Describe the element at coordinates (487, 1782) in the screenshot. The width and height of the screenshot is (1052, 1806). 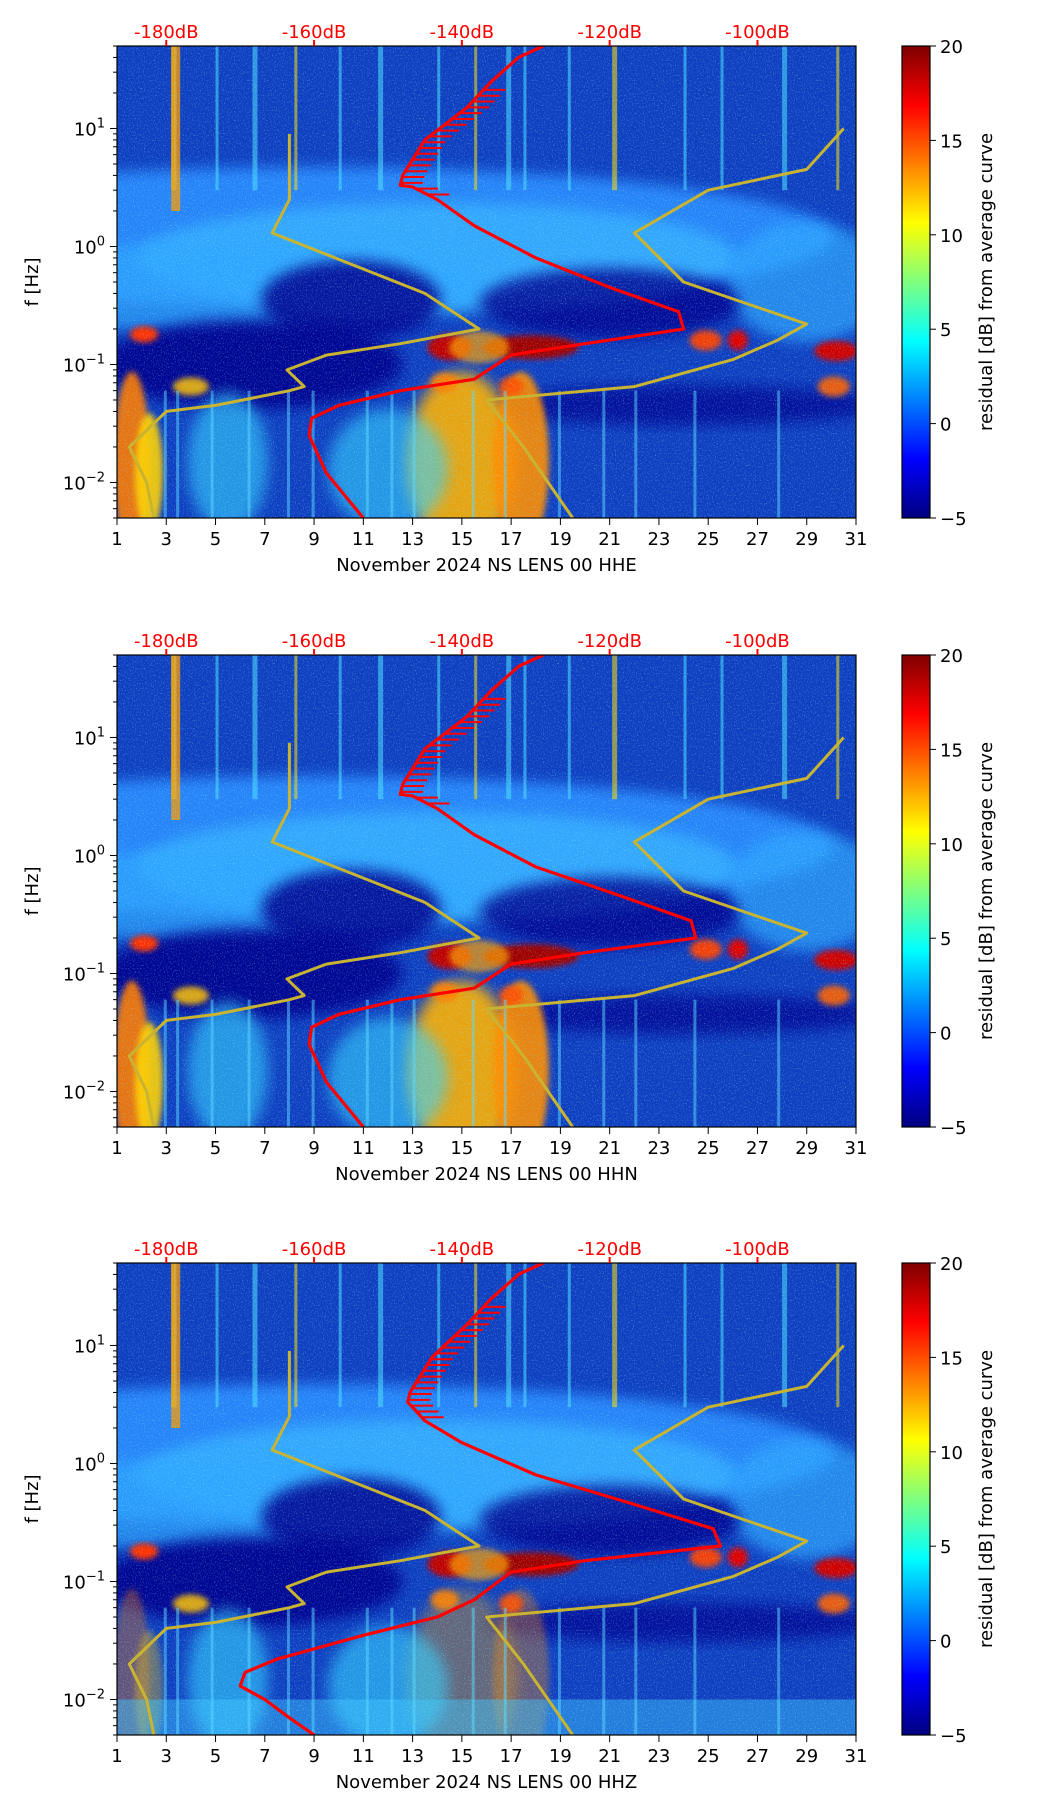
I see `x-axis-label: November 2024 NS LENS 00 HHZ` at that location.